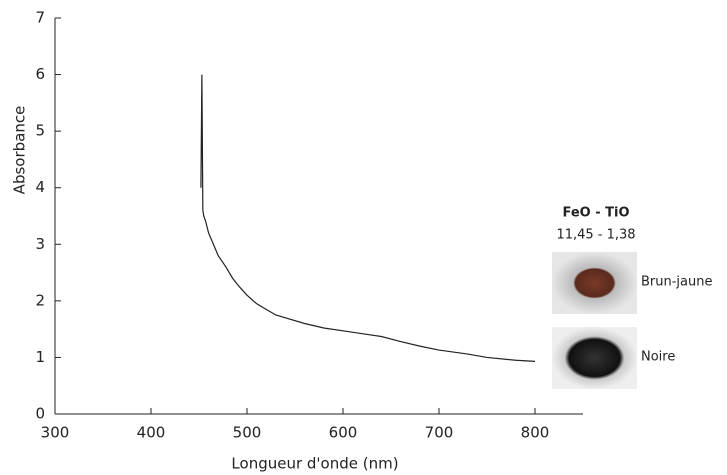  What do you see at coordinates (151, 433) in the screenshot?
I see `x-tick-label: 400` at bounding box center [151, 433].